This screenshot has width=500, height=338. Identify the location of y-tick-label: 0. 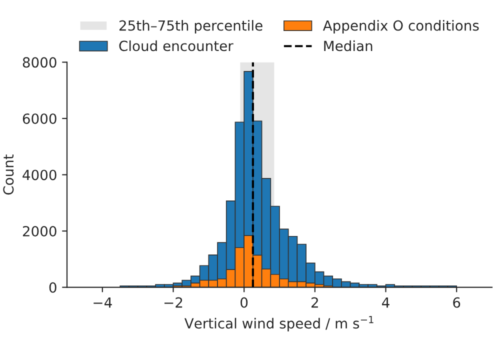
(52, 287).